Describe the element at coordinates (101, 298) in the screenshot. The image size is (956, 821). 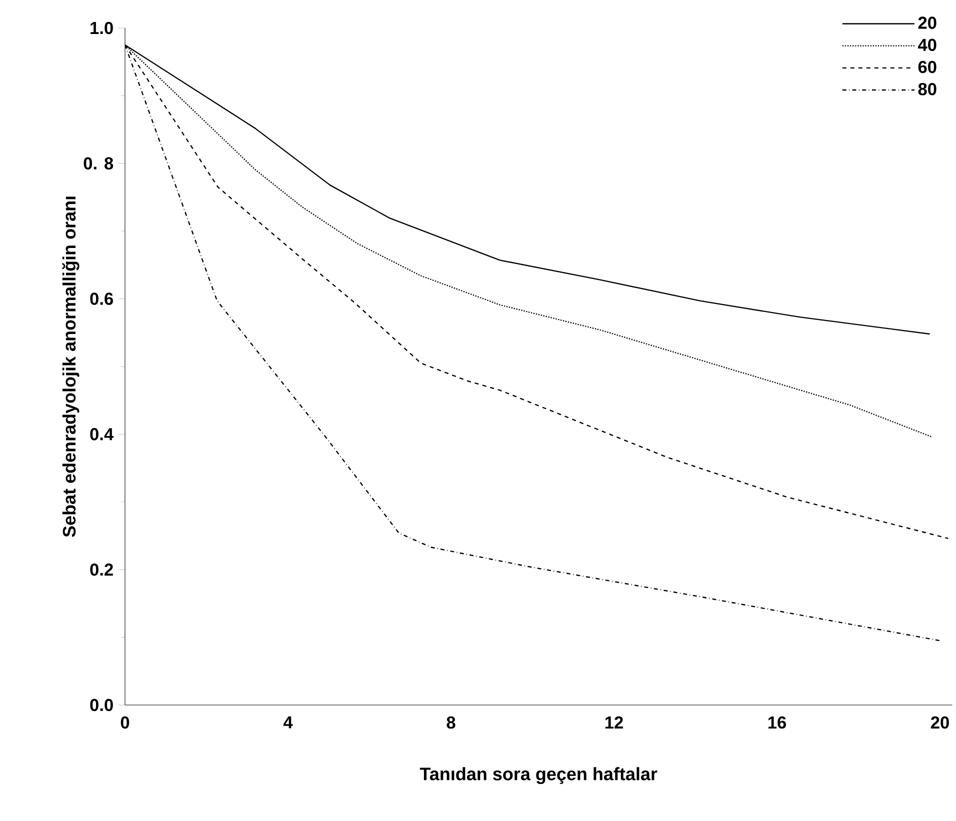
I see `y-tick-label: 0.6` at that location.